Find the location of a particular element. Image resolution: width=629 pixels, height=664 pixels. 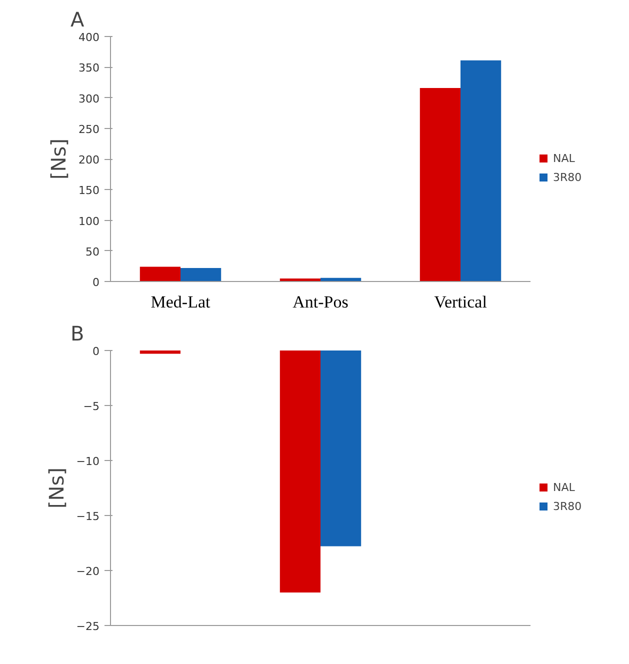

y-tick-label: 250 is located at coordinates (89, 129).